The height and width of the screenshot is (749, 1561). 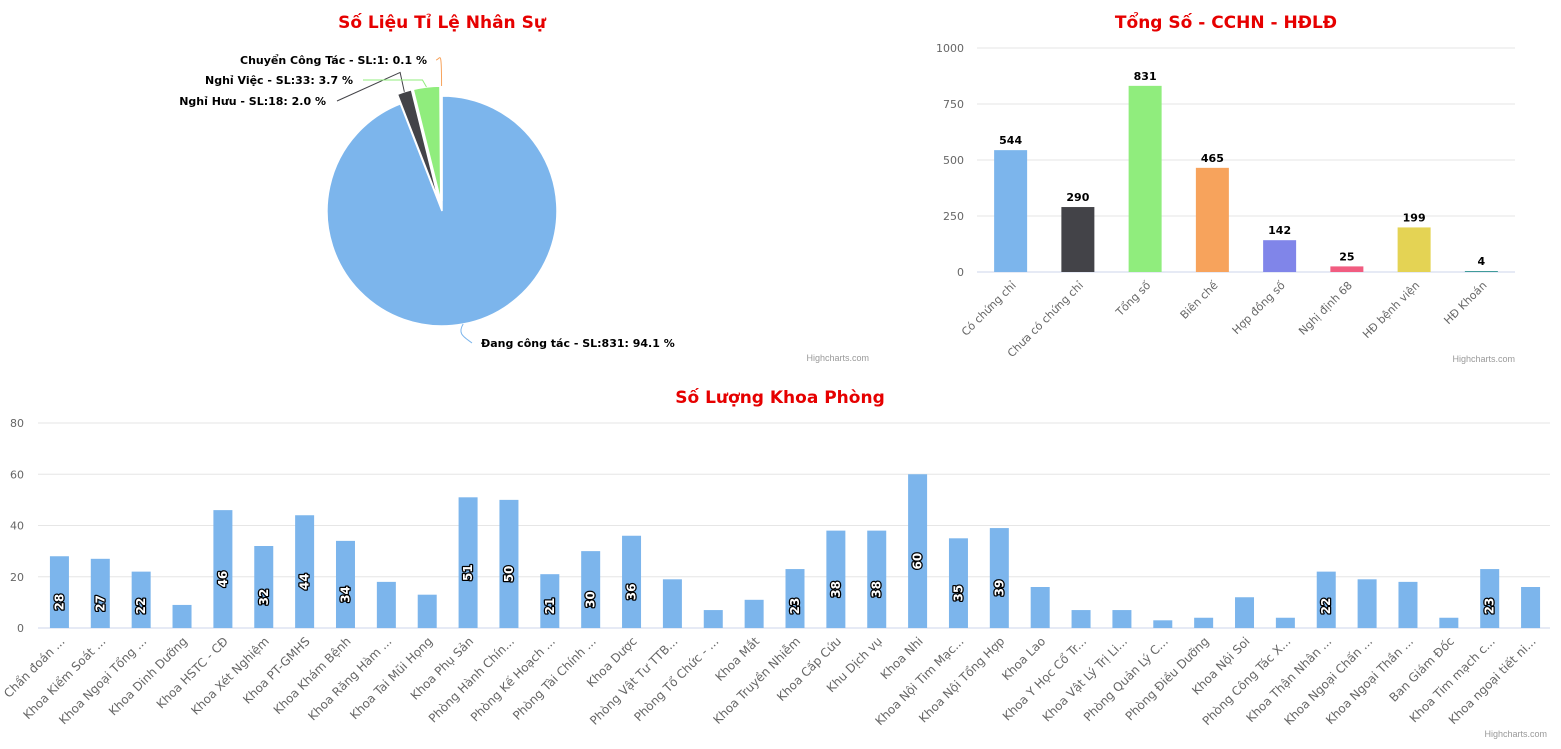 I want to click on bar1-y-tick-label: 750, so click(x=953, y=104).